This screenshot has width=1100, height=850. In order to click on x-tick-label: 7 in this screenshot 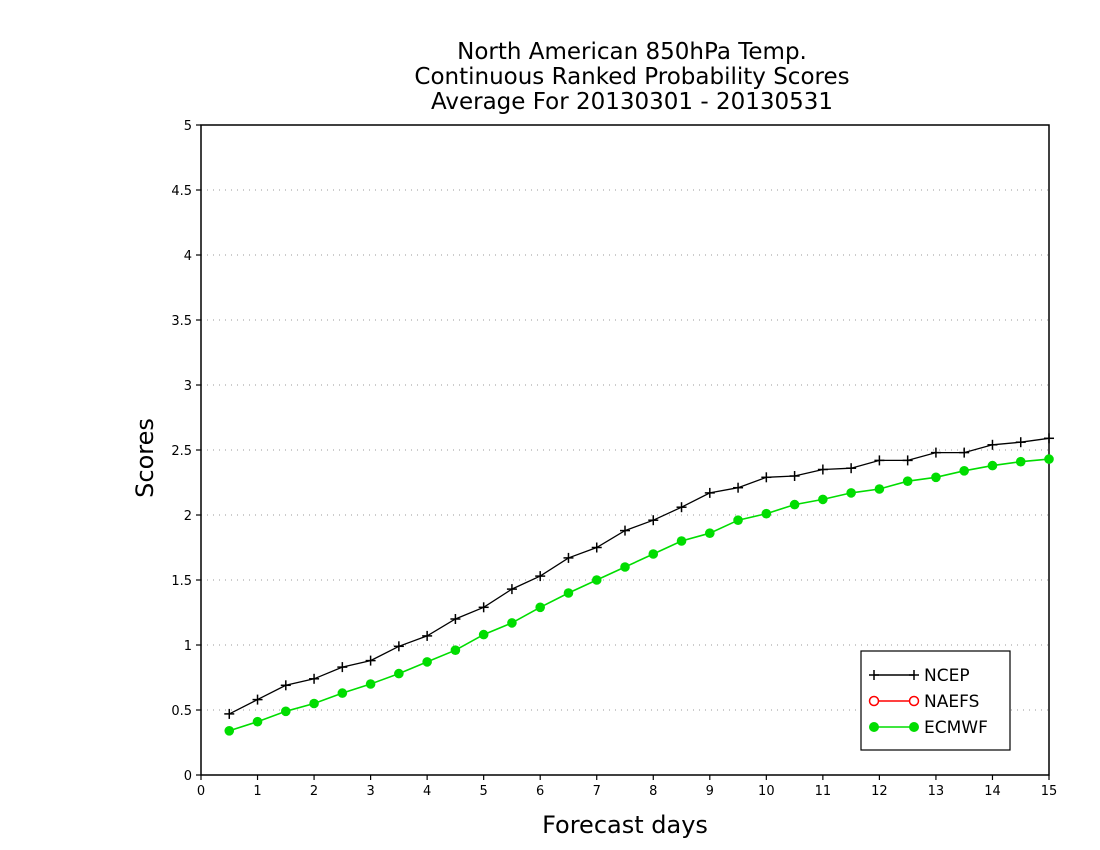, I will do `click(597, 791)`.